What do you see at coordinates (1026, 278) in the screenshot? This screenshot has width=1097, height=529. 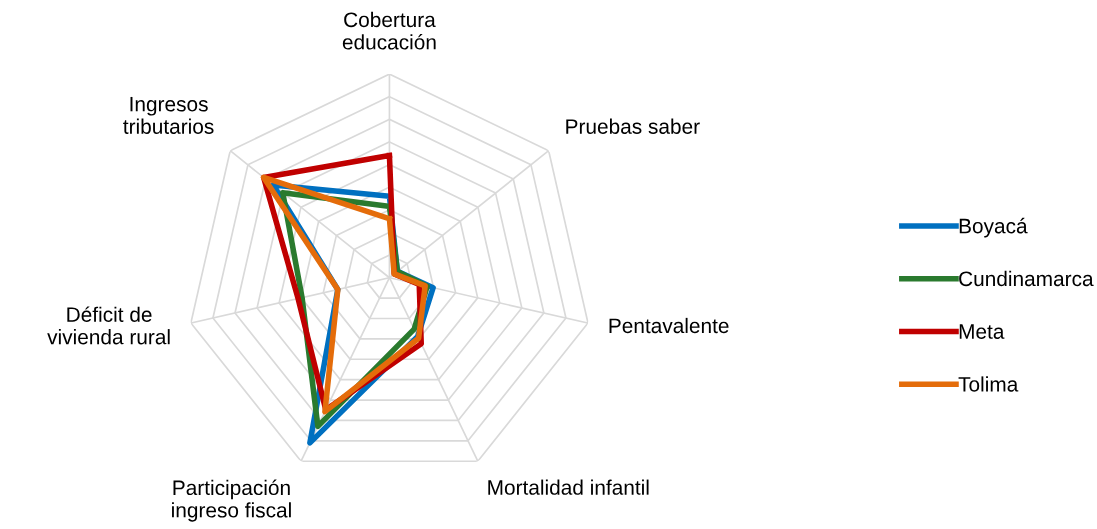 I see `legend-label: Cundinamarca` at bounding box center [1026, 278].